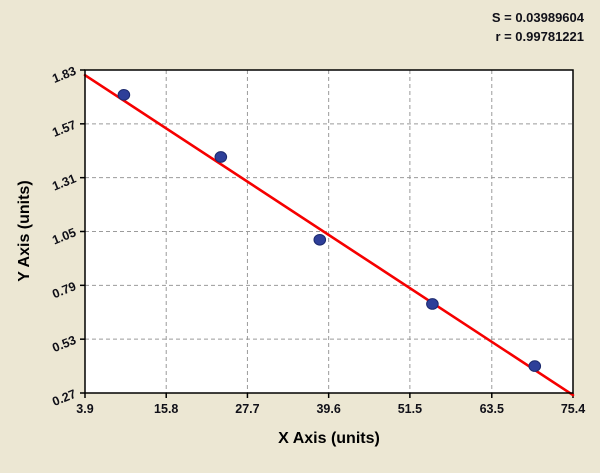  I want to click on s-value: S = 0.03989604, so click(537, 17).